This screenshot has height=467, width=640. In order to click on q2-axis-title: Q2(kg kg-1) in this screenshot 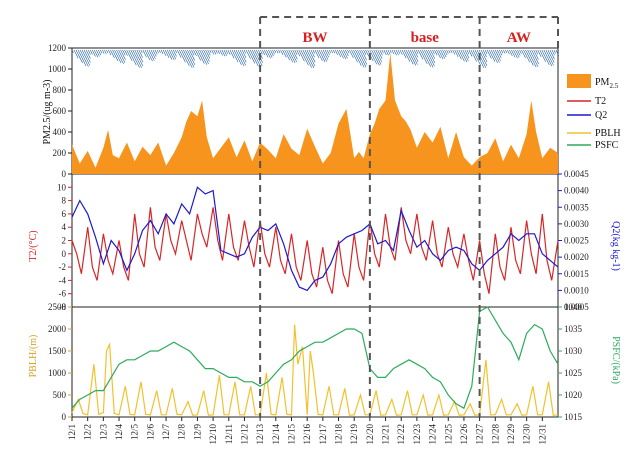, I will do `click(615, 246)`.